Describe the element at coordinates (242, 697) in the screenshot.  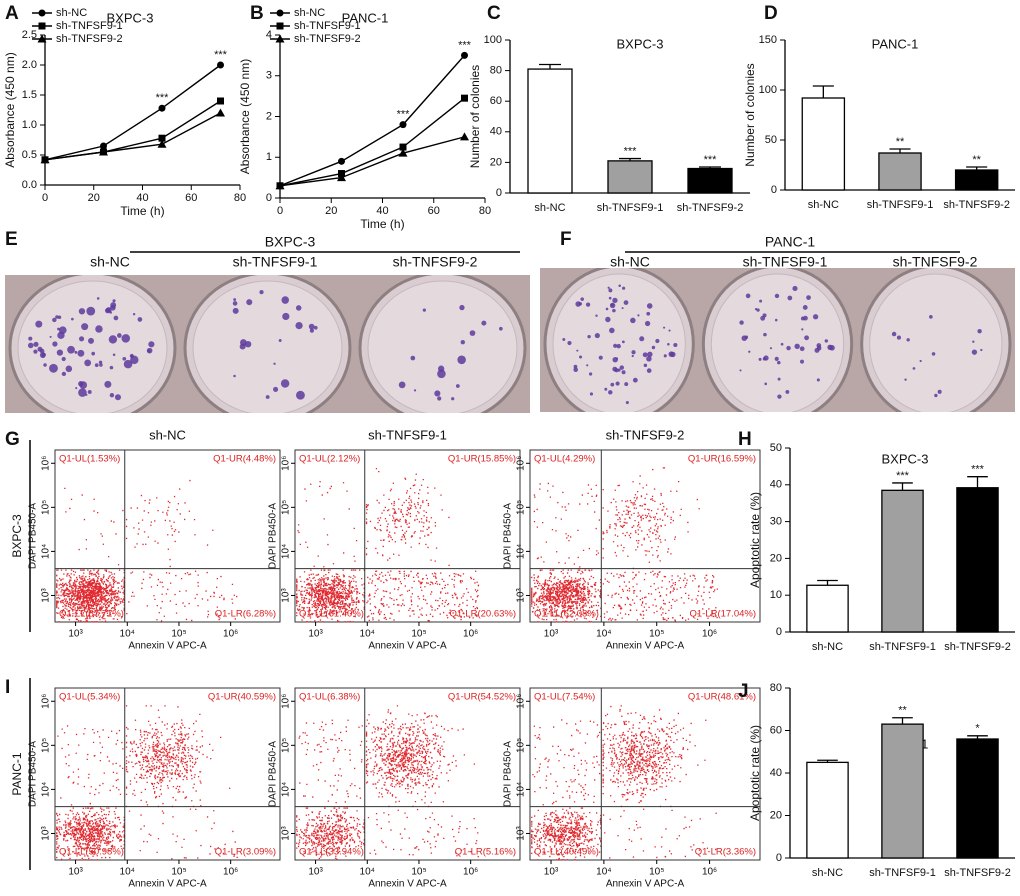
I see `quadrant-label: Q1-UR(40.59%)` at that location.